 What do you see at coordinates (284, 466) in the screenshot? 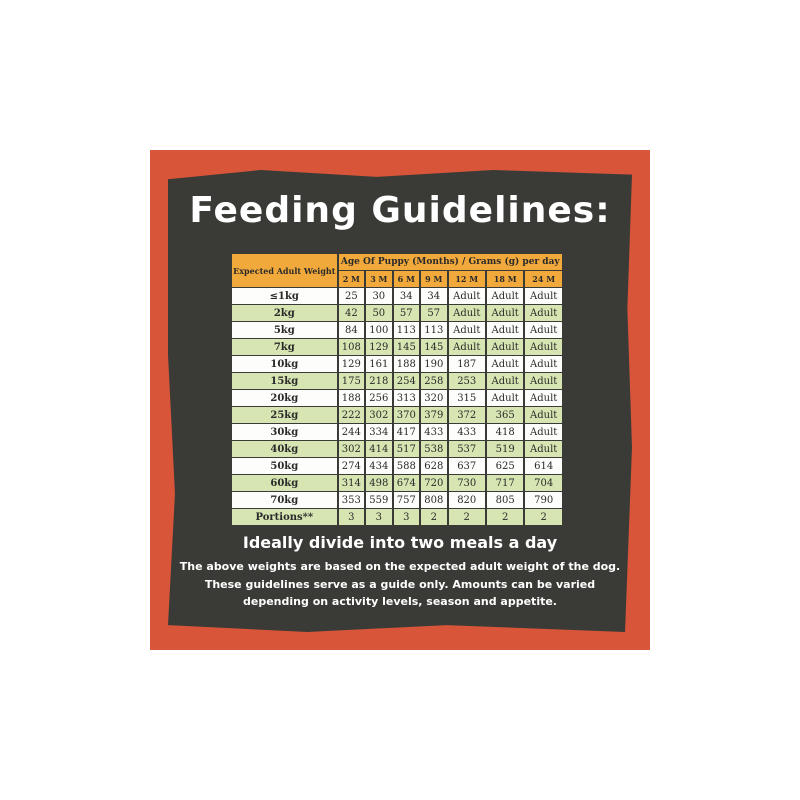
I see `weight-label: 50kg` at bounding box center [284, 466].